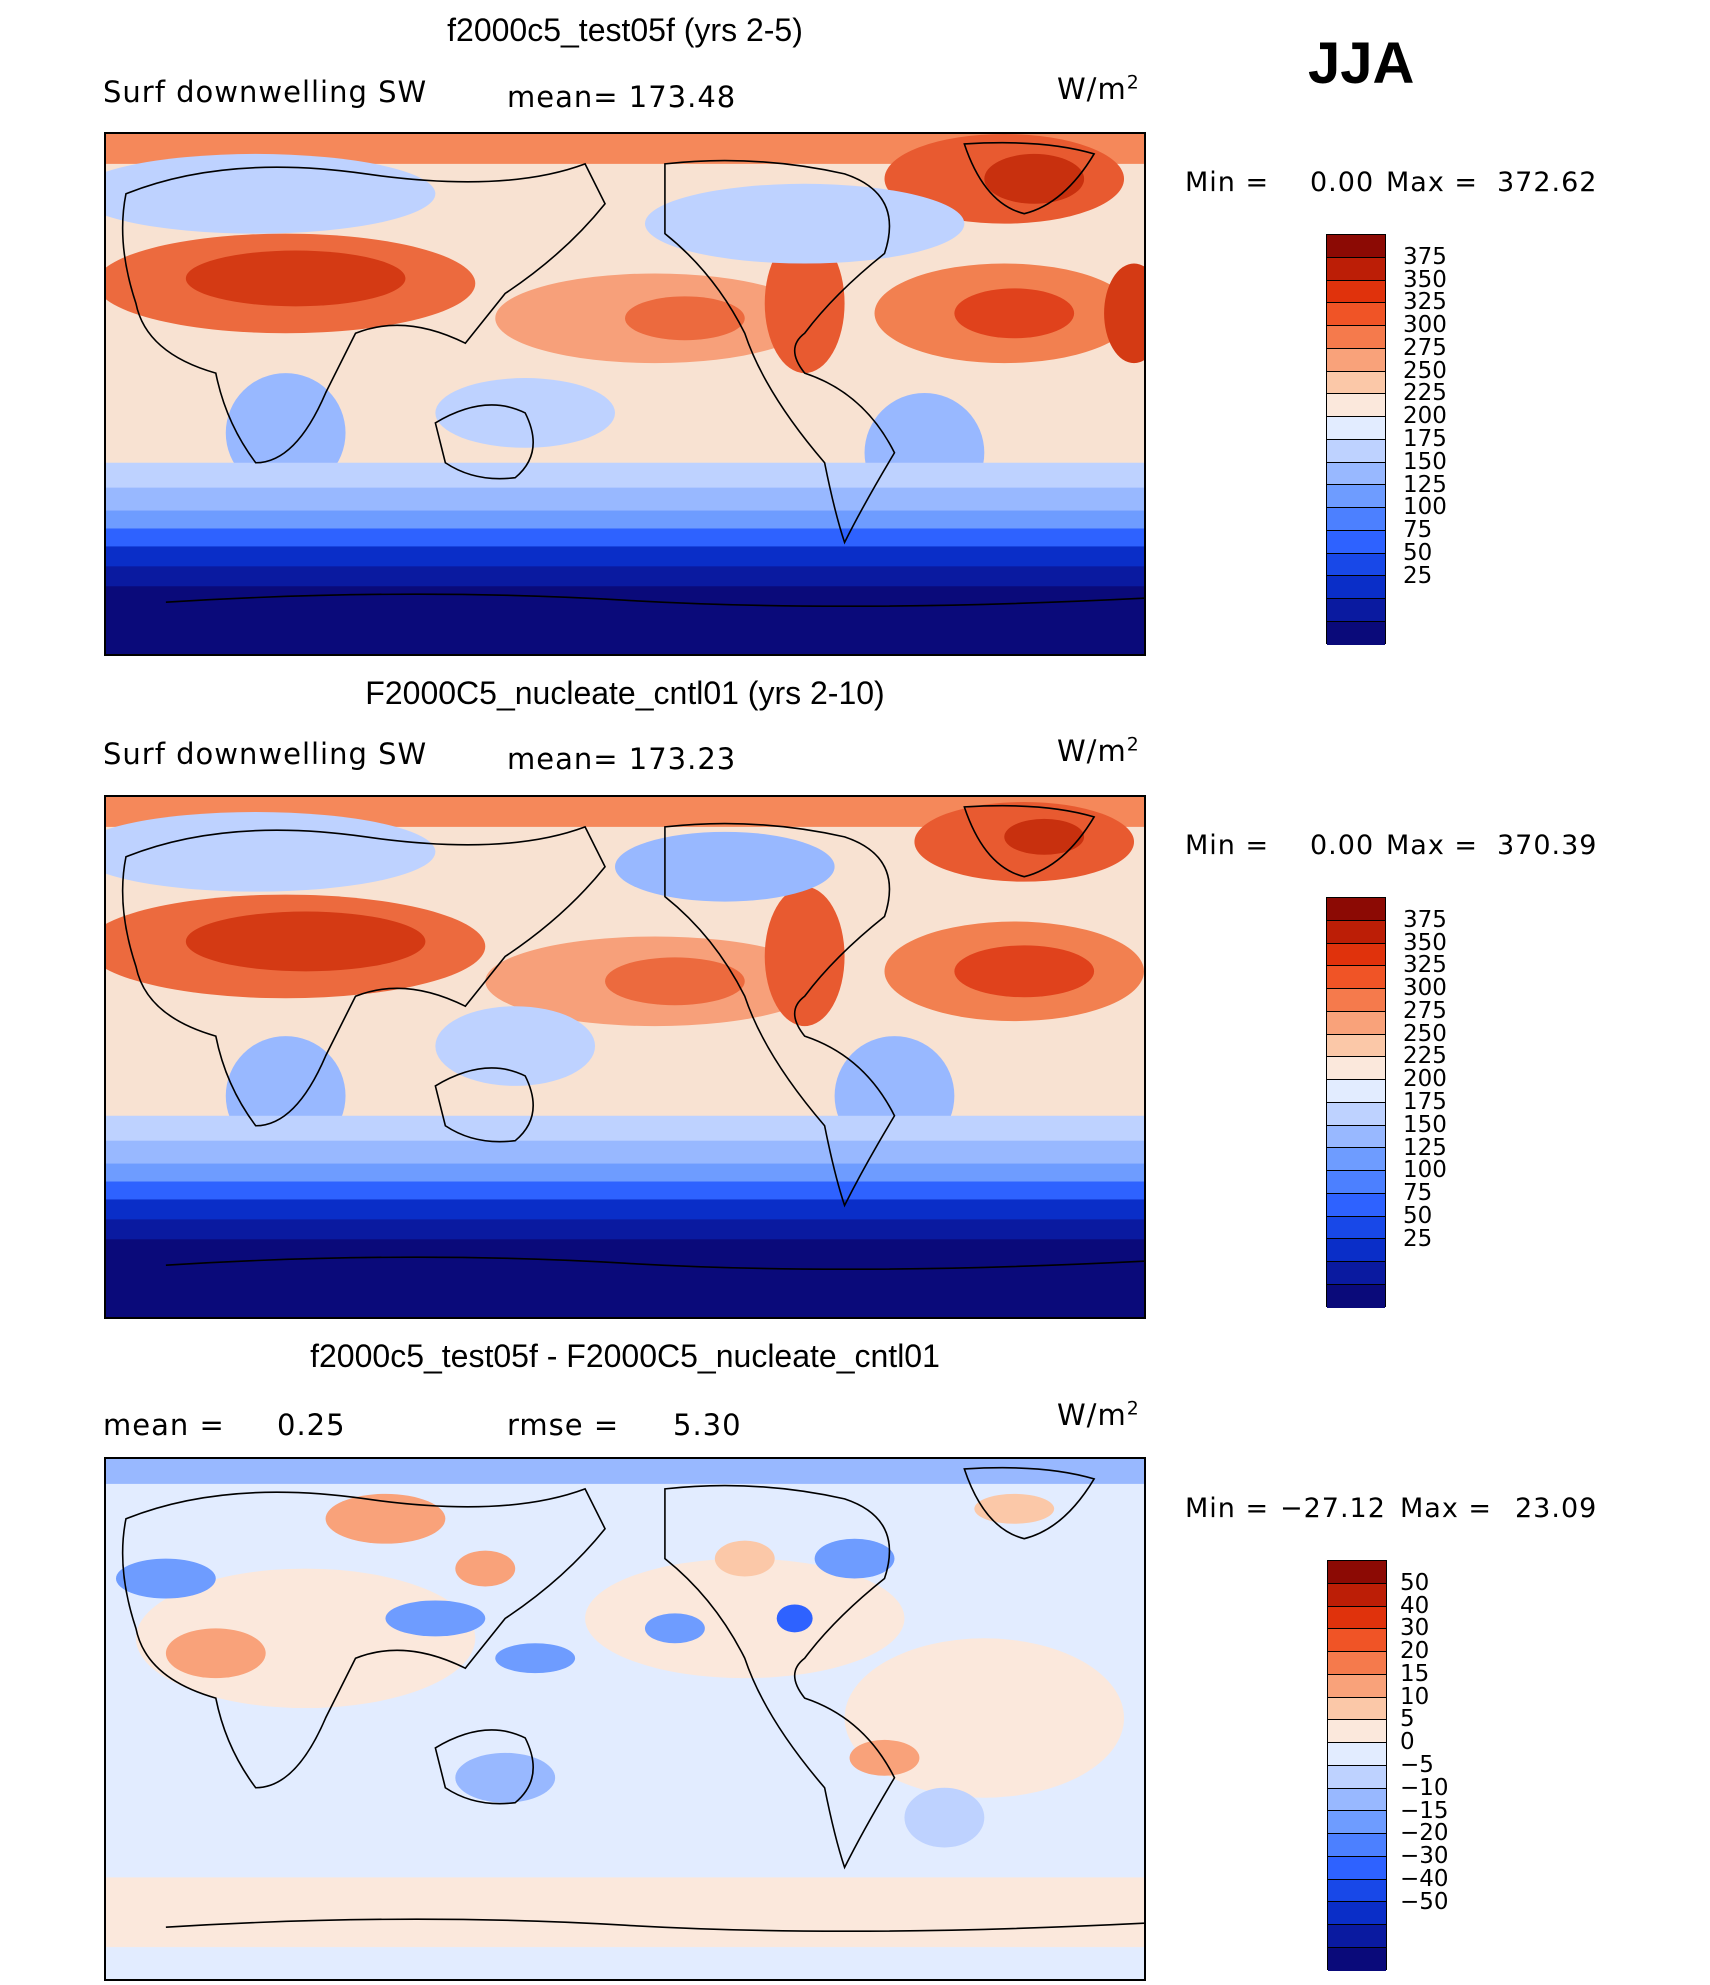 Image resolution: width=1710 pixels, height=1985 pixels. I want to click on colorbar-tick-label: −5, so click(1417, 1765).